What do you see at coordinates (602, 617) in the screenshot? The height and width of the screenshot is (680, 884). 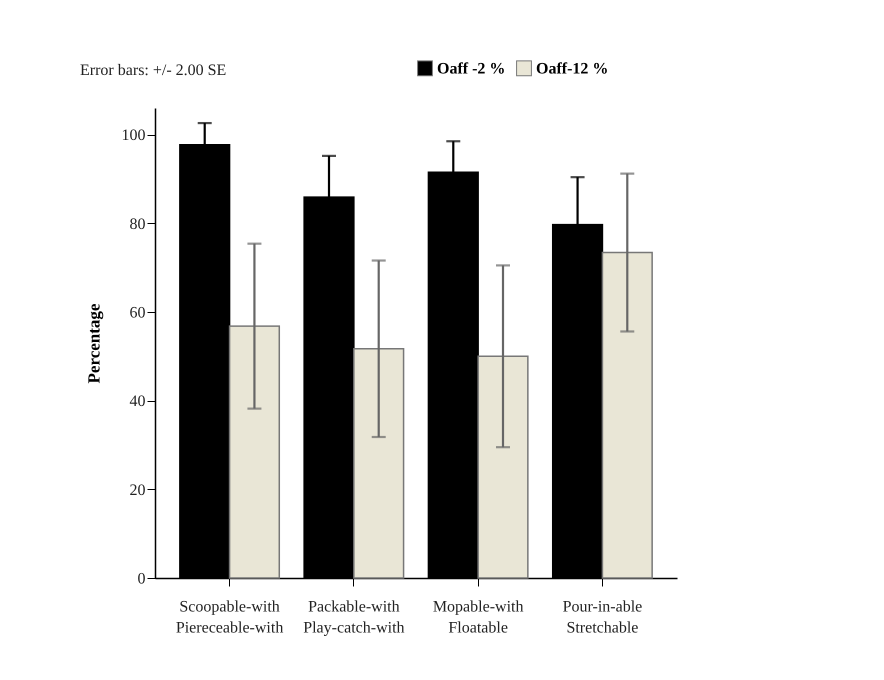 I see `x-tick-label: Pour-in-able Stretchable` at bounding box center [602, 617].